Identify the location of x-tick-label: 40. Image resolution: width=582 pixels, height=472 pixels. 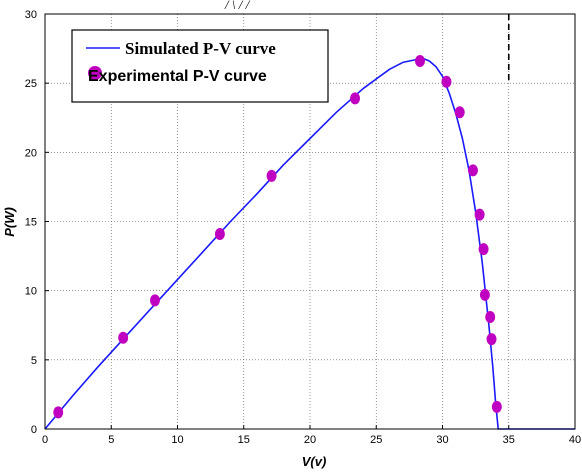
(575, 440).